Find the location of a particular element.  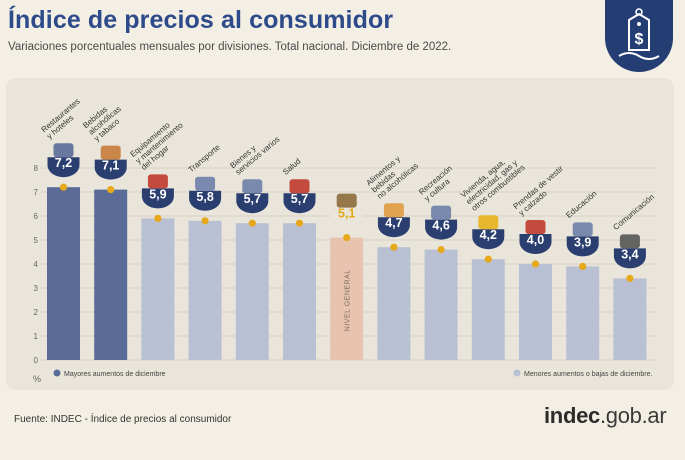

y-tick-label: 2 is located at coordinates (36, 312).